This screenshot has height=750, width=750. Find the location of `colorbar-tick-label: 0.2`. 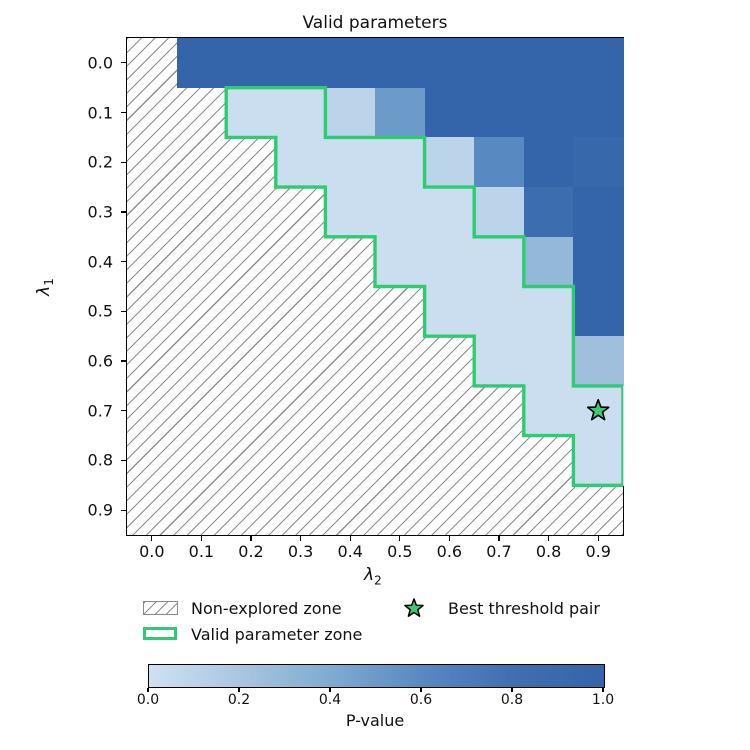

colorbar-tick-label: 0.2 is located at coordinates (239, 700).